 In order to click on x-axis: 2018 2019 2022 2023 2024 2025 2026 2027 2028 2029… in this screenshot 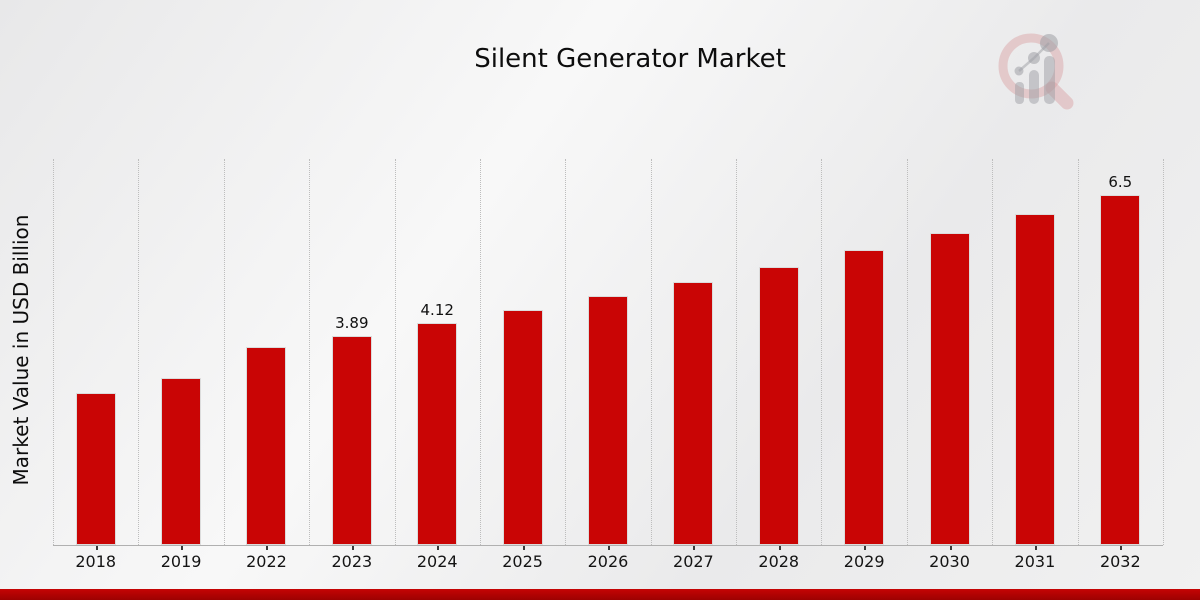, I will do `click(608, 562)`.